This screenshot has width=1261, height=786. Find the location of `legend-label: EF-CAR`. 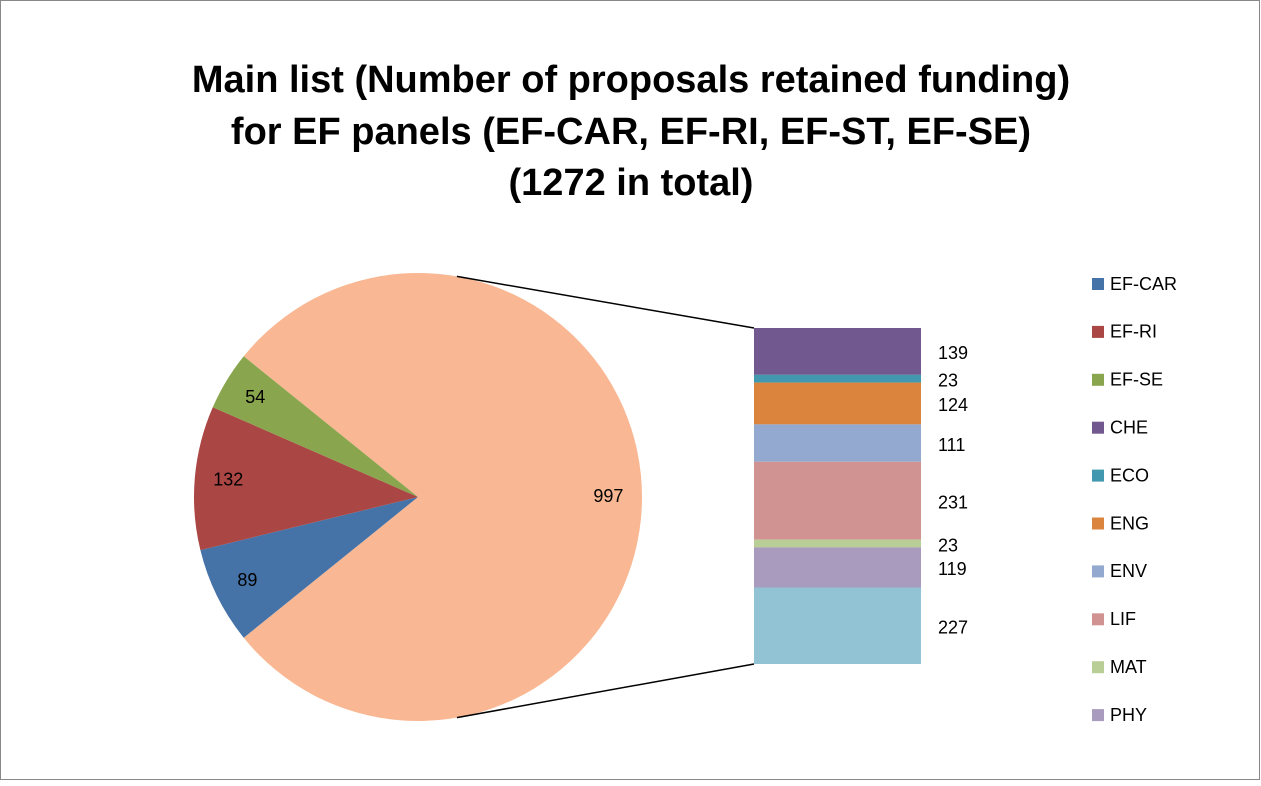

legend-label: EF-CAR is located at coordinates (1143, 284).